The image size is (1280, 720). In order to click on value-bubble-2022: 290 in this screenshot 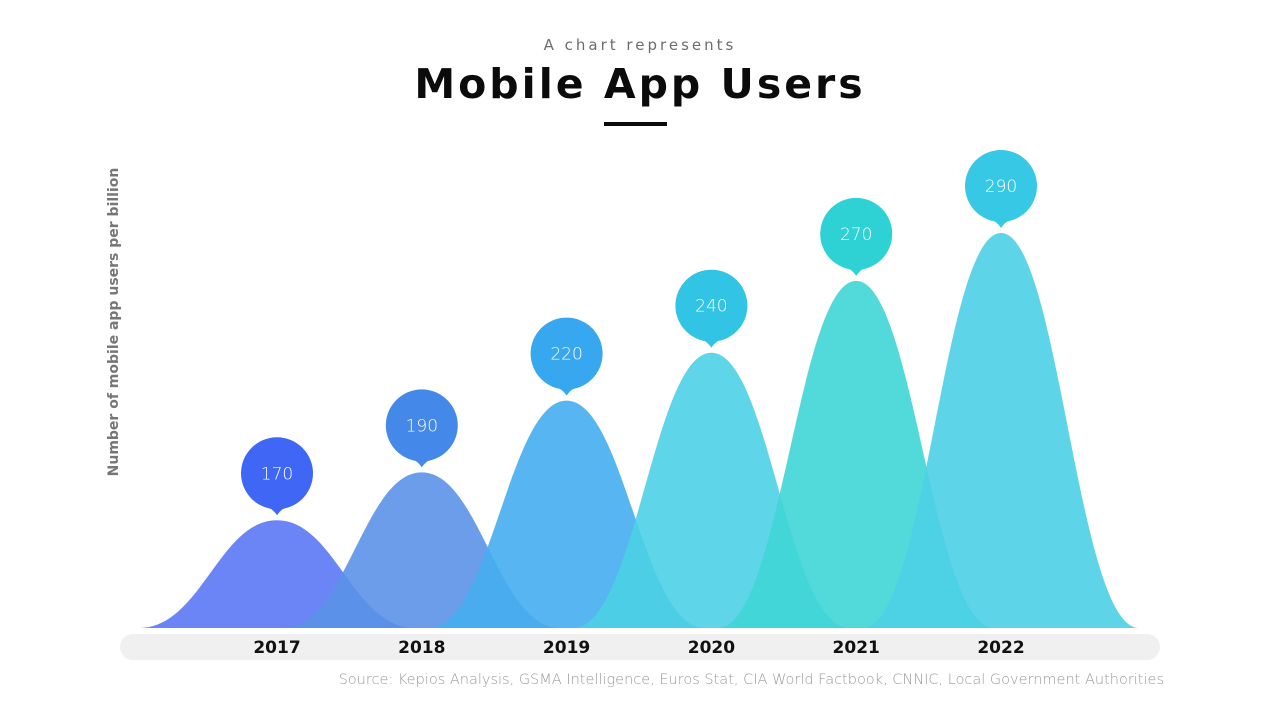, I will do `click(1001, 189)`.